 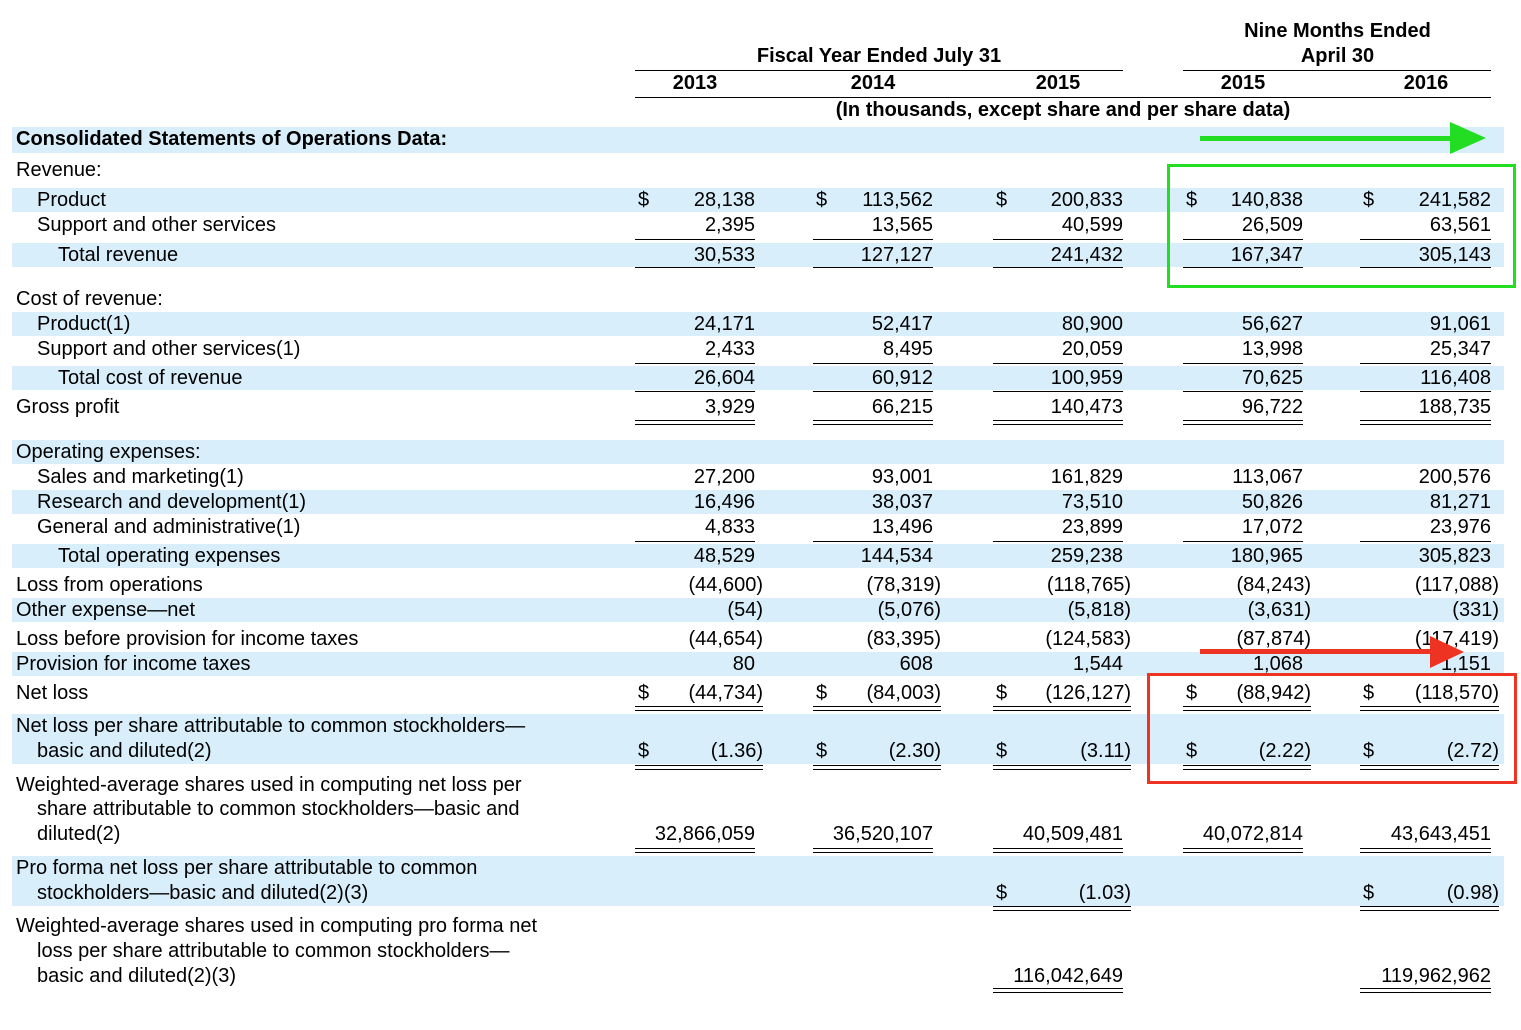 What do you see at coordinates (1092, 527) in the screenshot?
I see `value-cell: 23,899` at bounding box center [1092, 527].